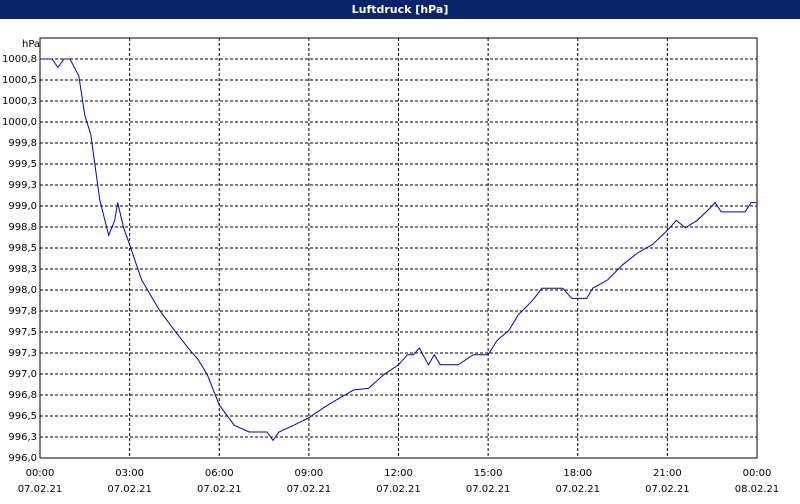 Image resolution: width=800 pixels, height=504 pixels. I want to click on y-tick-label: 996,8, so click(22, 395).